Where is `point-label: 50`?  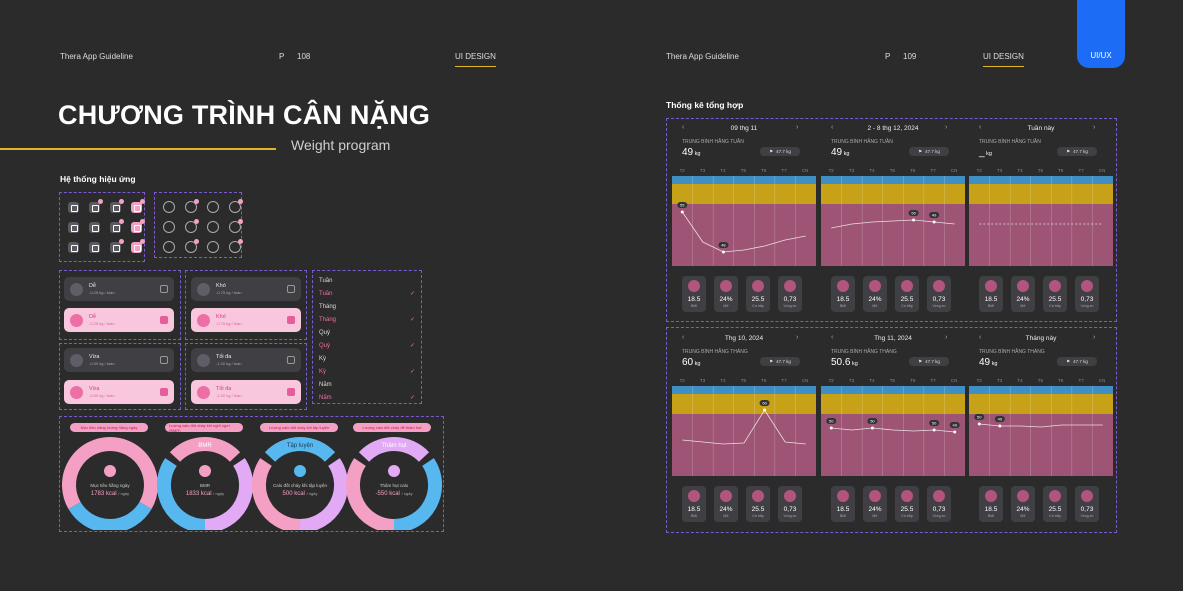
point-label: 50 is located at coordinates (872, 421).